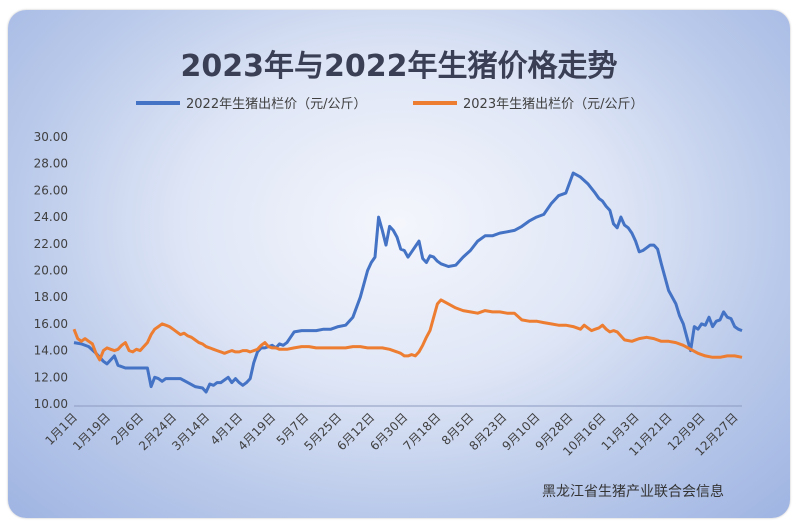 The width and height of the screenshot is (800, 528). Describe the element at coordinates (51, 297) in the screenshot. I see `y-tick-label: 18.00` at that location.